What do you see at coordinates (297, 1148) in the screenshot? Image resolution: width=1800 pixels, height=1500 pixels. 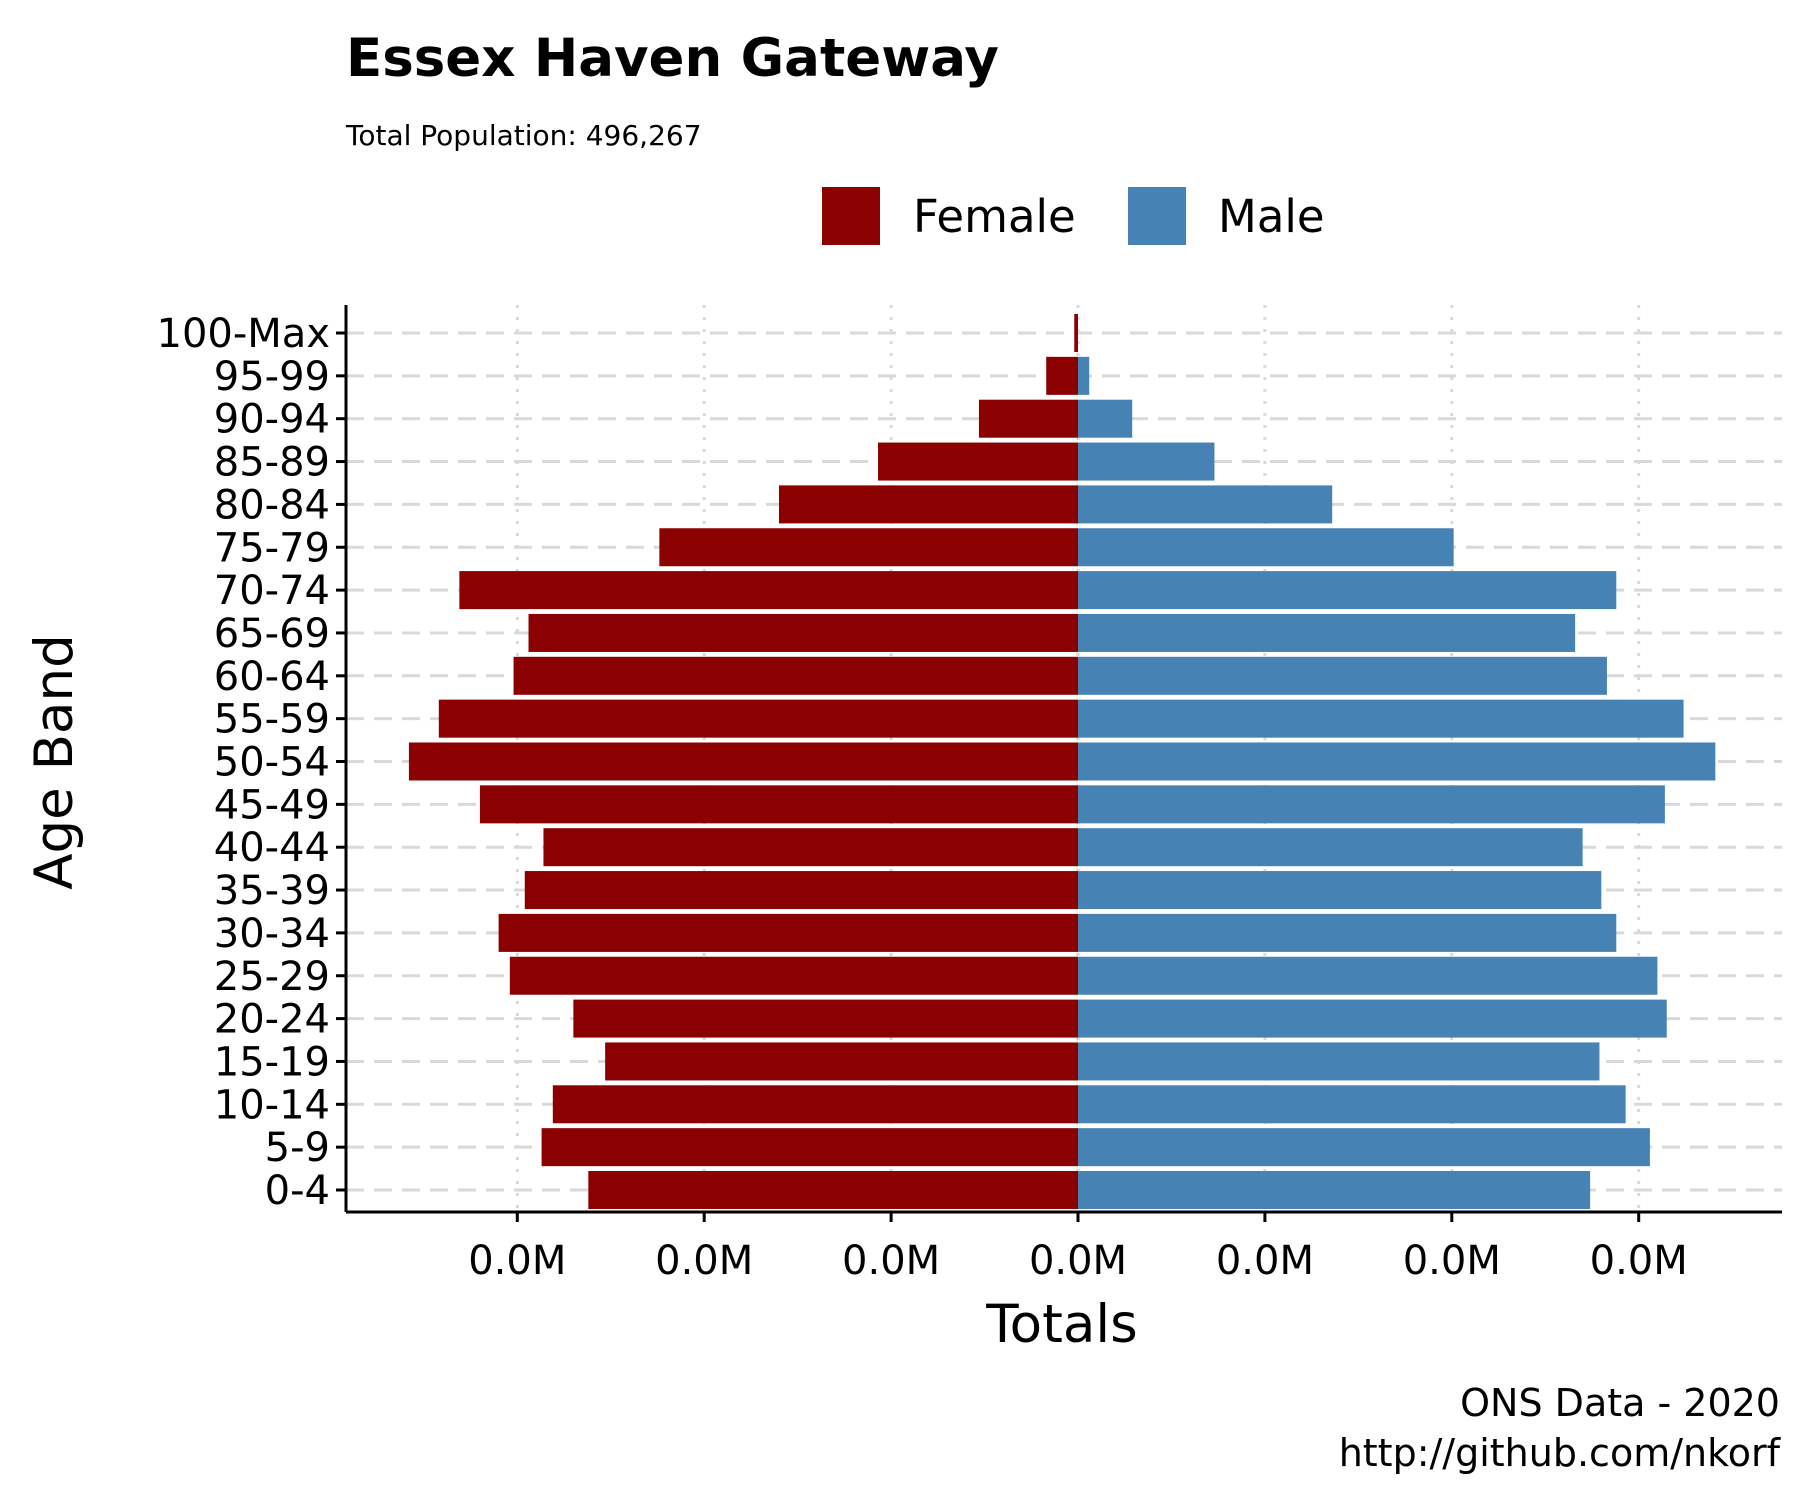 I see `y-tick-label: 5-9` at bounding box center [297, 1148].